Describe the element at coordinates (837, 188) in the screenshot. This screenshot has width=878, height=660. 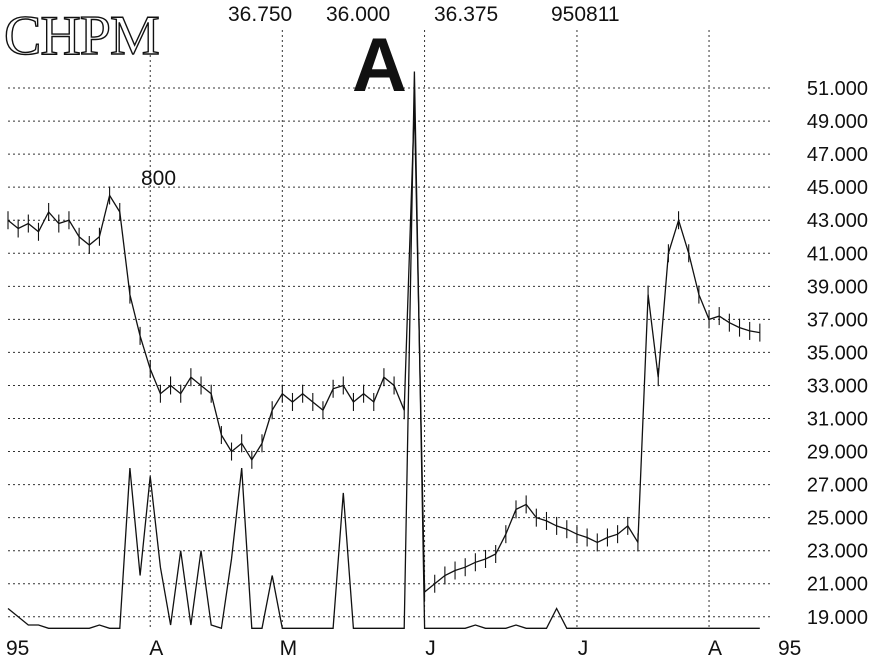
I see `y-tick-label: 45.000` at that location.